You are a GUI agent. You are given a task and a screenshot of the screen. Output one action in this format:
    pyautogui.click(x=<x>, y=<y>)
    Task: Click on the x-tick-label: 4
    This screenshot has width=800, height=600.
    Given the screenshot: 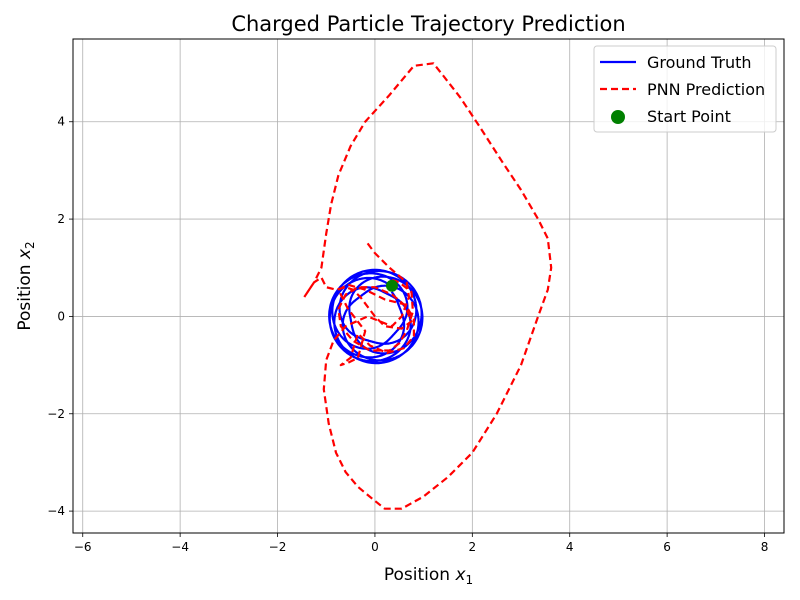 What is the action you would take?
    pyautogui.click(x=570, y=547)
    